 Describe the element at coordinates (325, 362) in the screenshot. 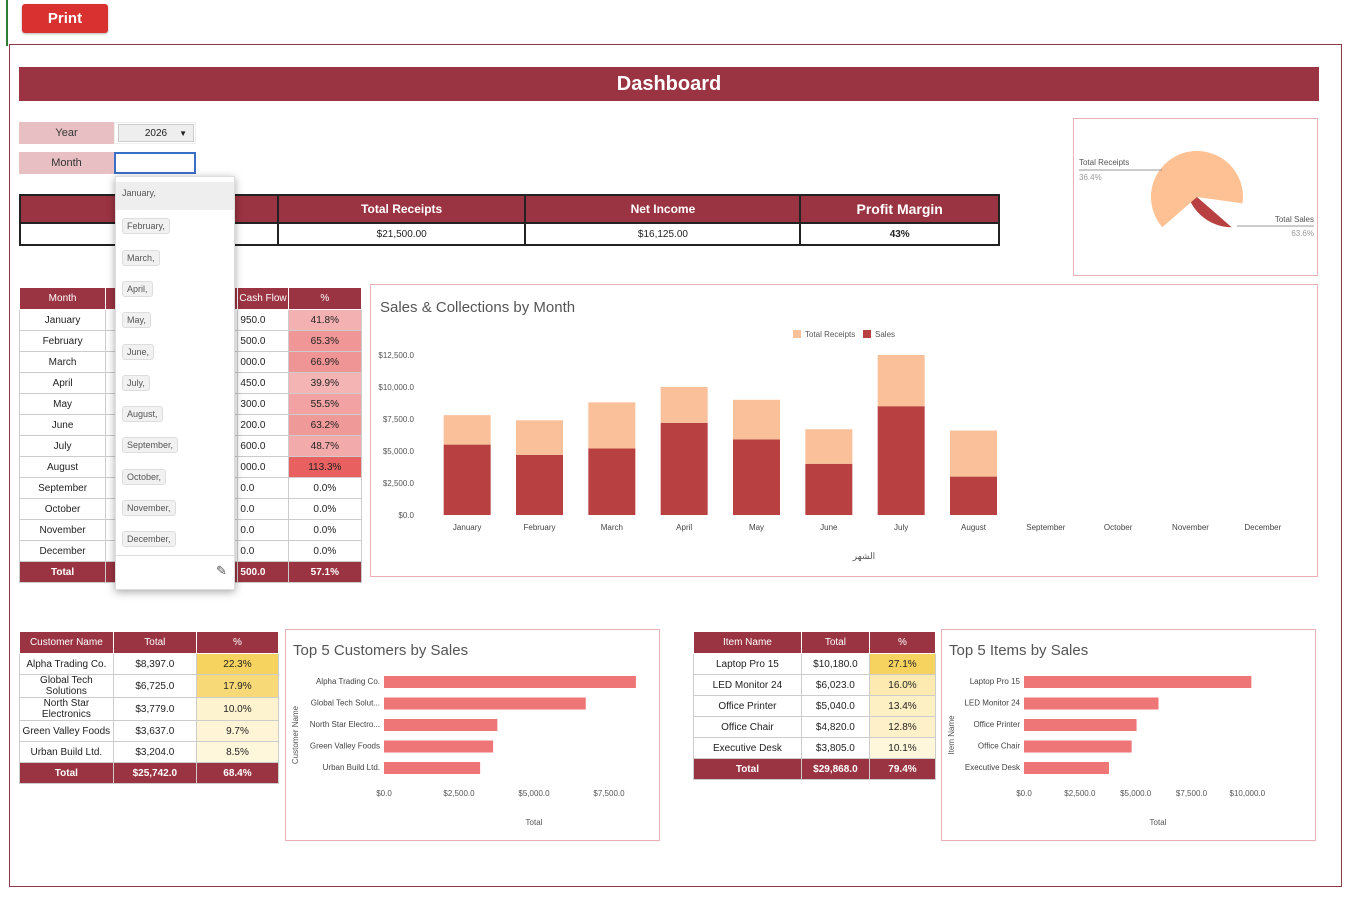

I see `pct-cell: 66.9%` at that location.